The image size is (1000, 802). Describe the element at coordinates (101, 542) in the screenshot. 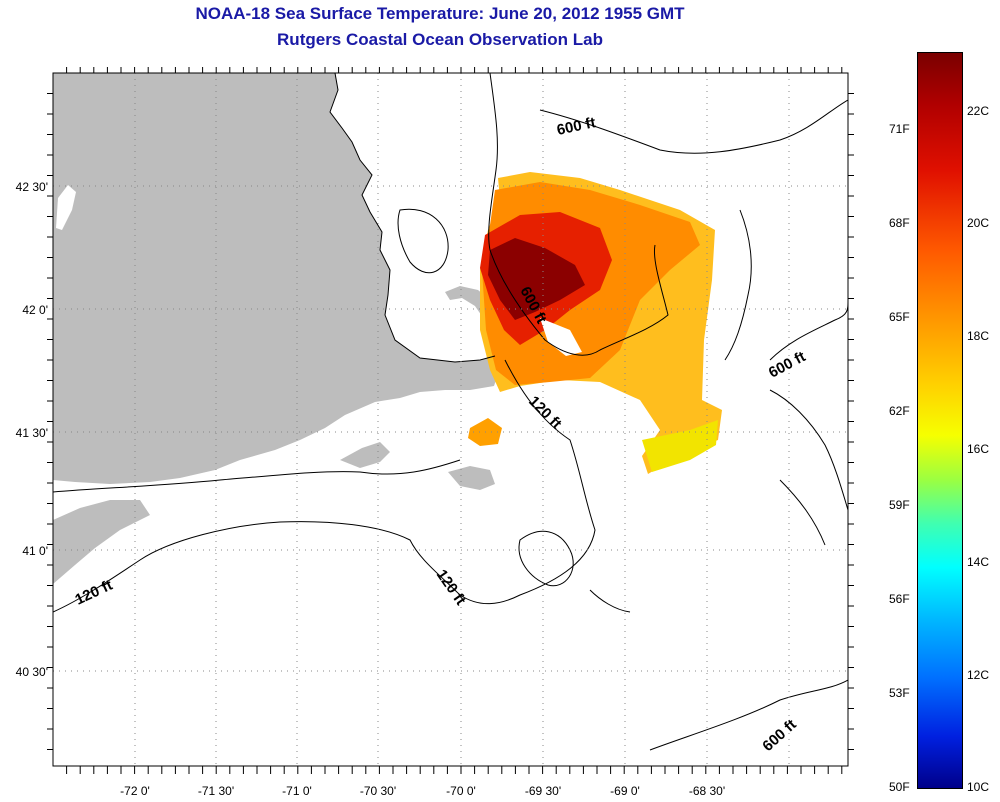

I see `land-mass-long-island` at that location.